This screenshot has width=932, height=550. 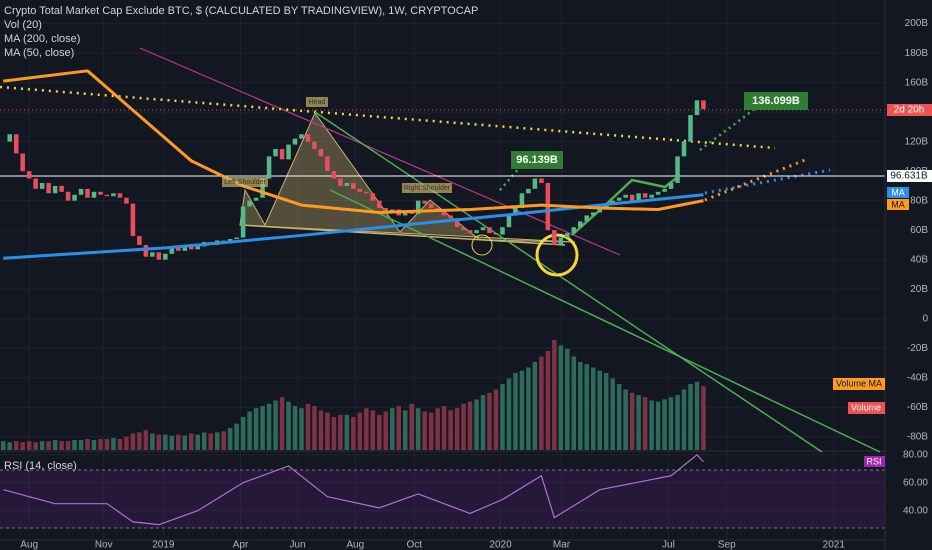 I want to click on tag-text: Volume MA, so click(x=859, y=383).